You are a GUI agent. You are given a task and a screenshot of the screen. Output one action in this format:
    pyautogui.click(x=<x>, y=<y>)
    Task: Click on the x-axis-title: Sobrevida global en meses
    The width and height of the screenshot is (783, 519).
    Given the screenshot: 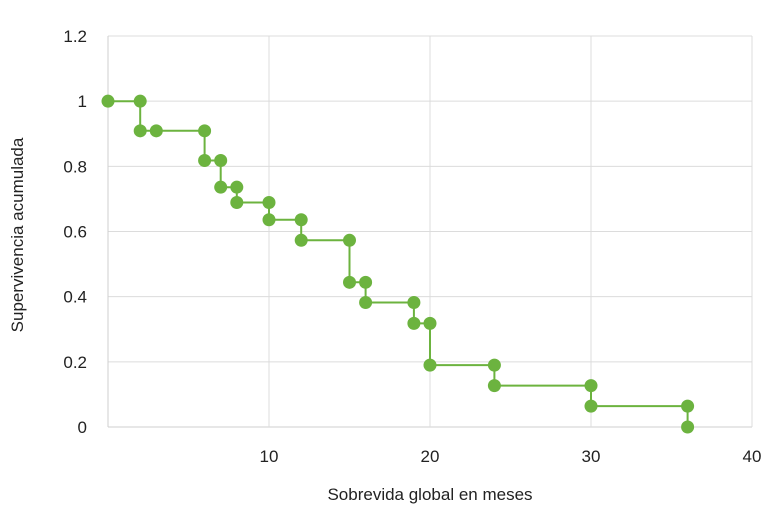 What is the action you would take?
    pyautogui.click(x=429, y=494)
    